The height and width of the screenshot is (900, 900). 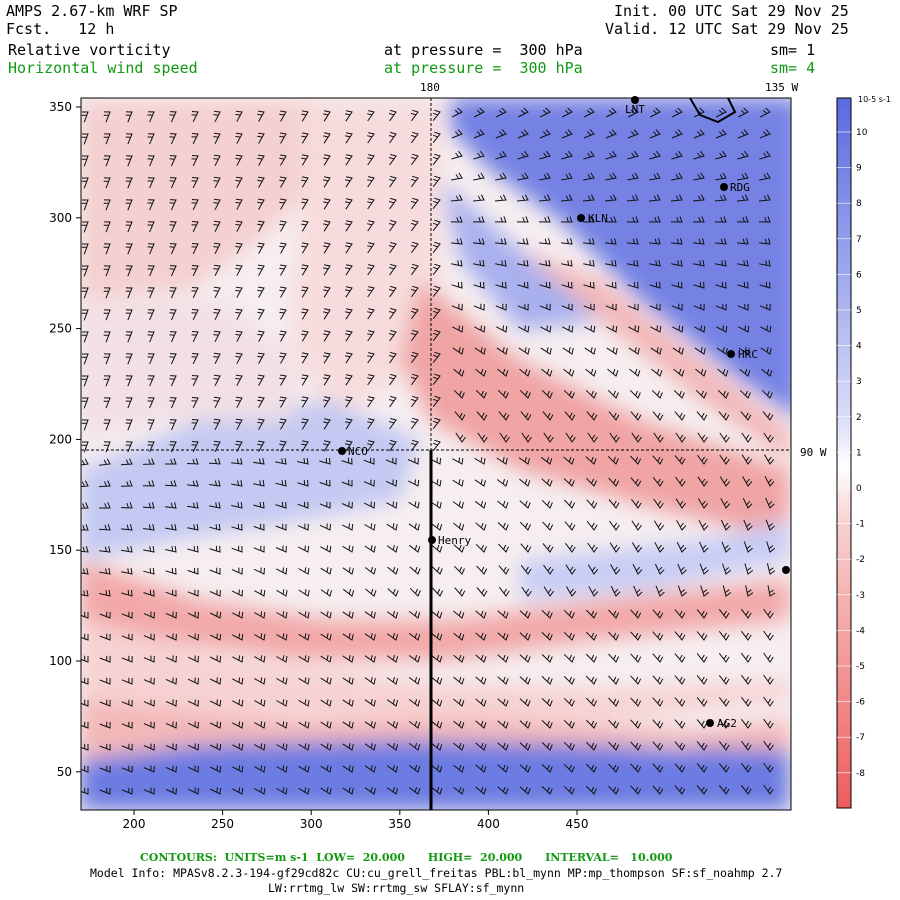 What do you see at coordinates (60, 107) in the screenshot?
I see `y-tick-label: 350` at bounding box center [60, 107].